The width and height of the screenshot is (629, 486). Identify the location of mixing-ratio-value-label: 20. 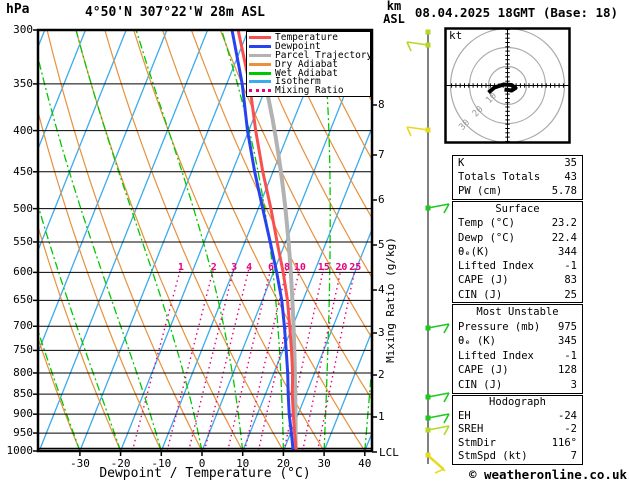
(341, 267).